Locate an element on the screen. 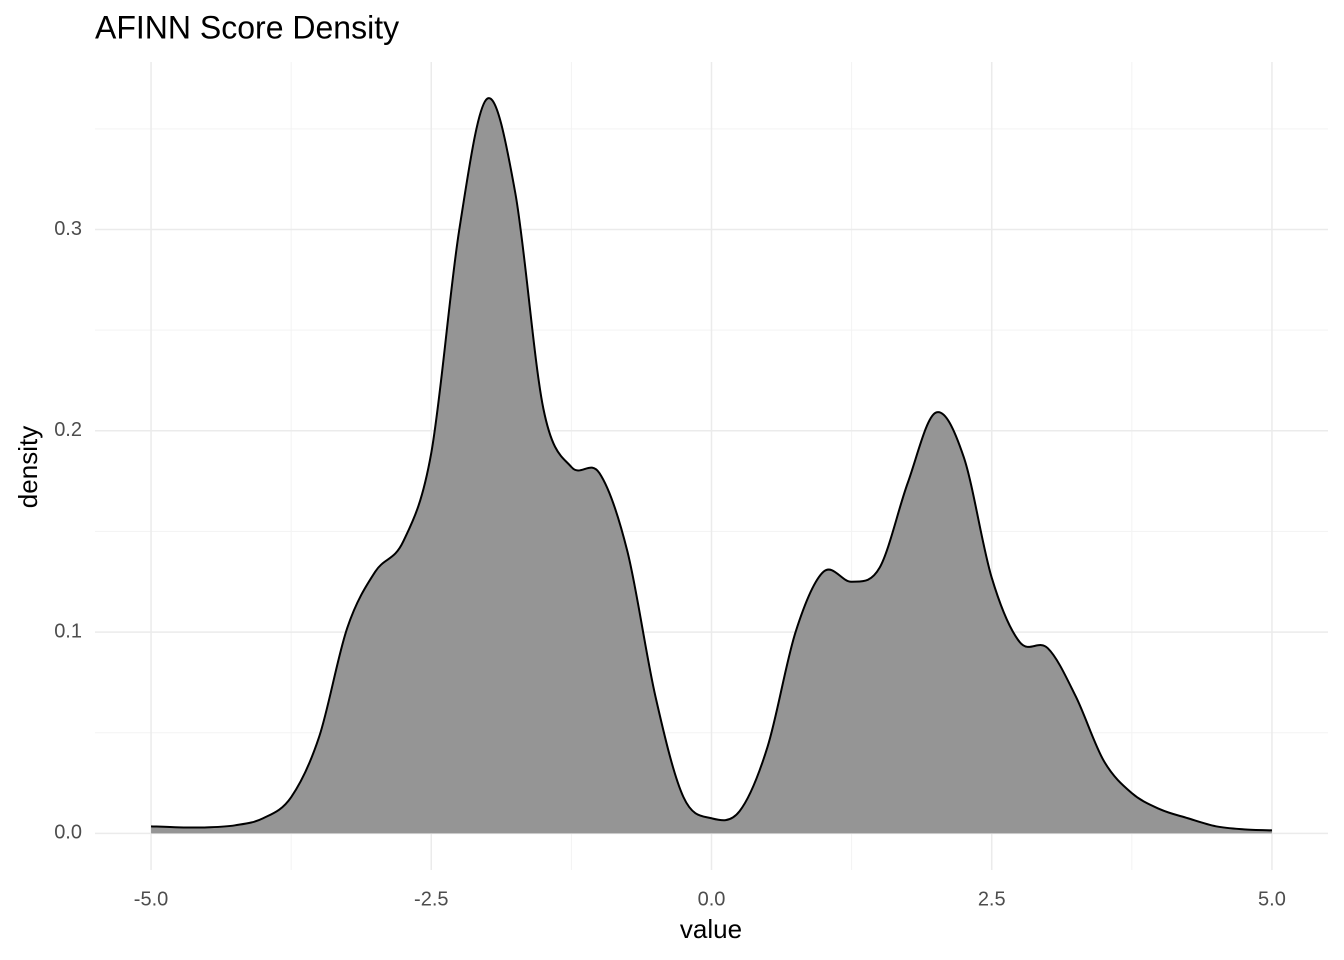  y-axis-title: density is located at coordinates (28, 467).